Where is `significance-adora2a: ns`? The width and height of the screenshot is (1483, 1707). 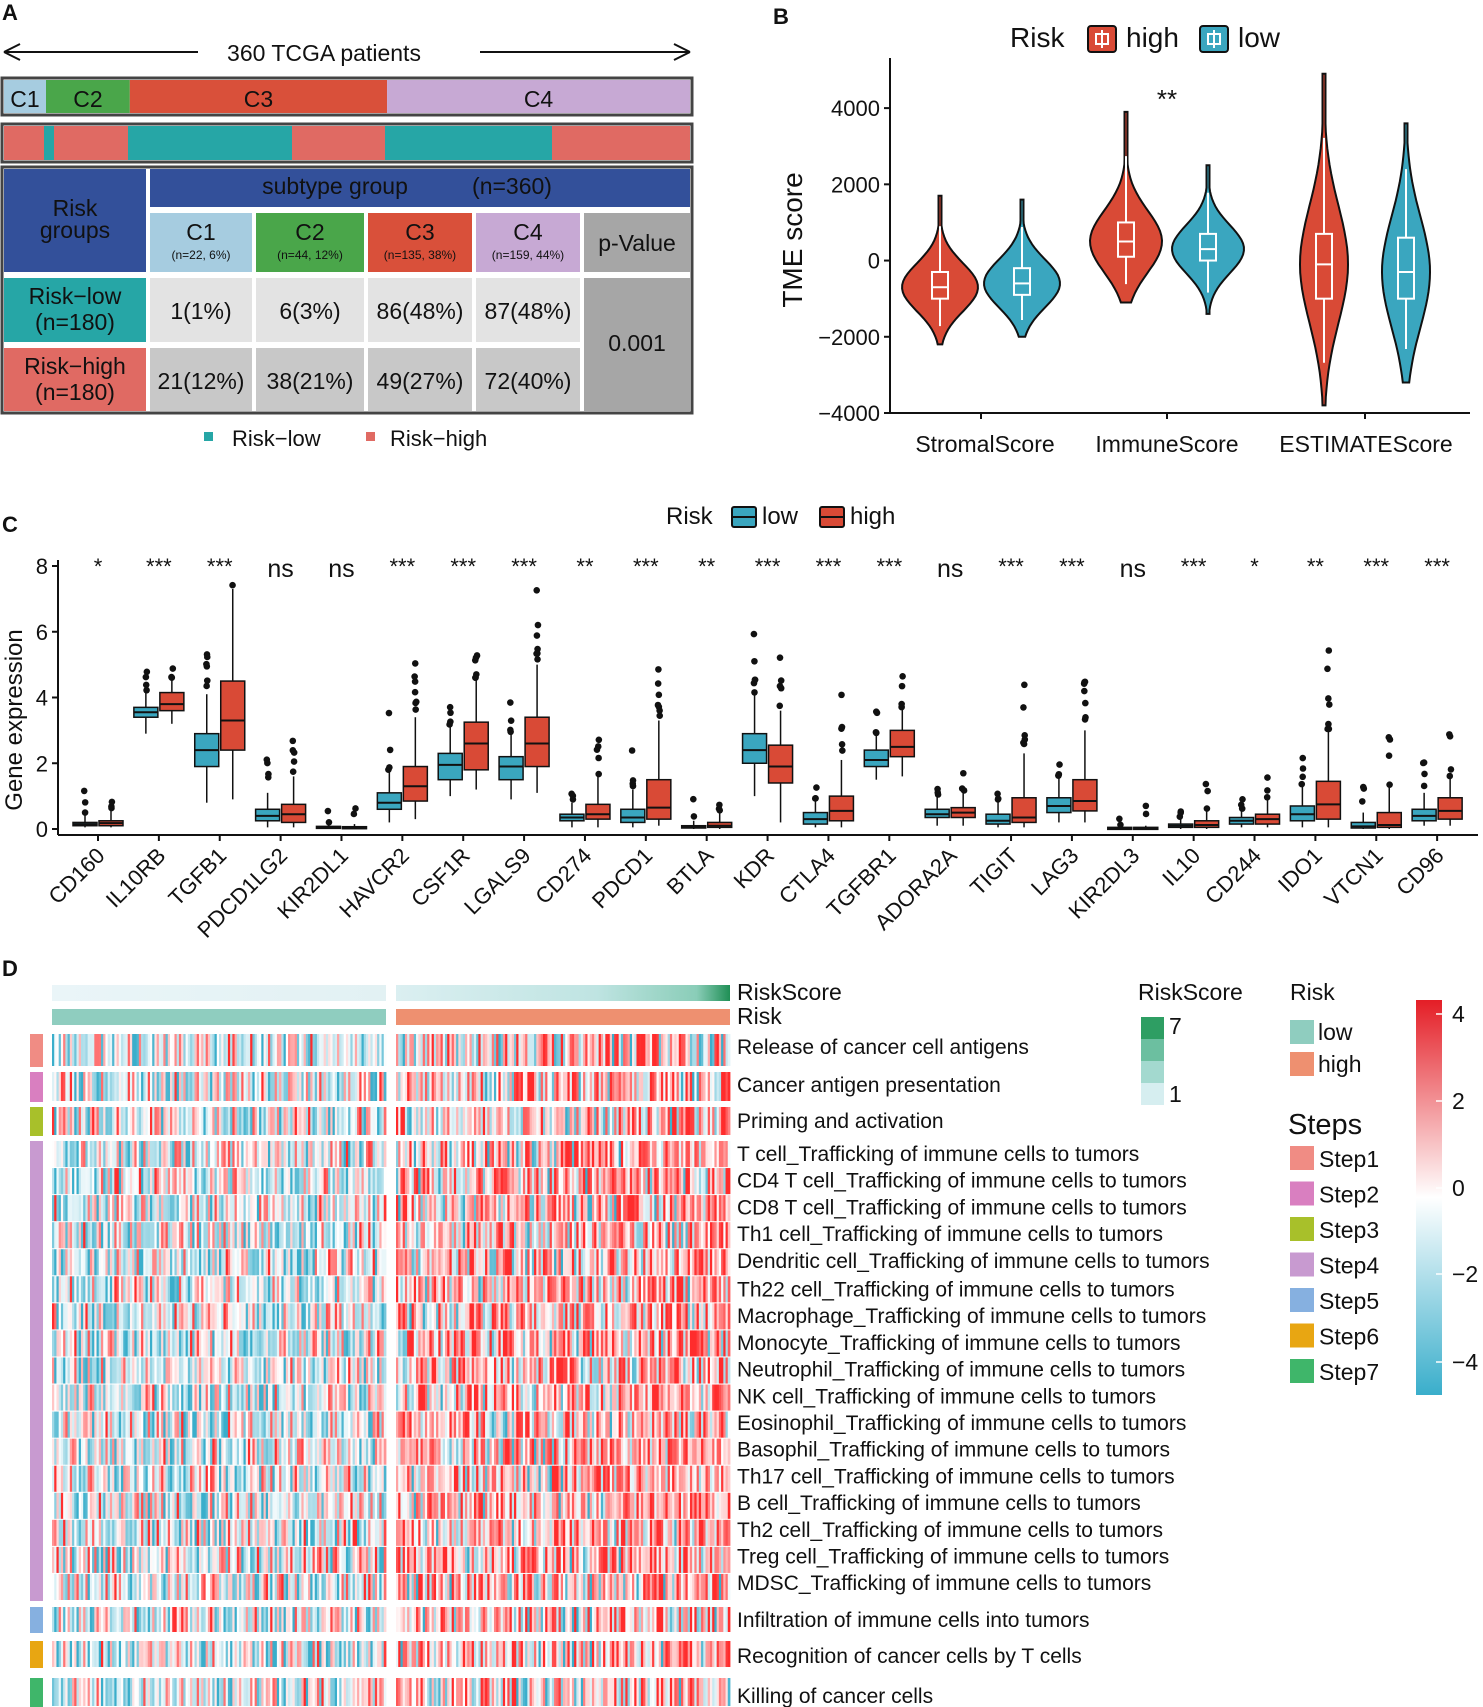
significance-adora2a: ns is located at coordinates (950, 569).